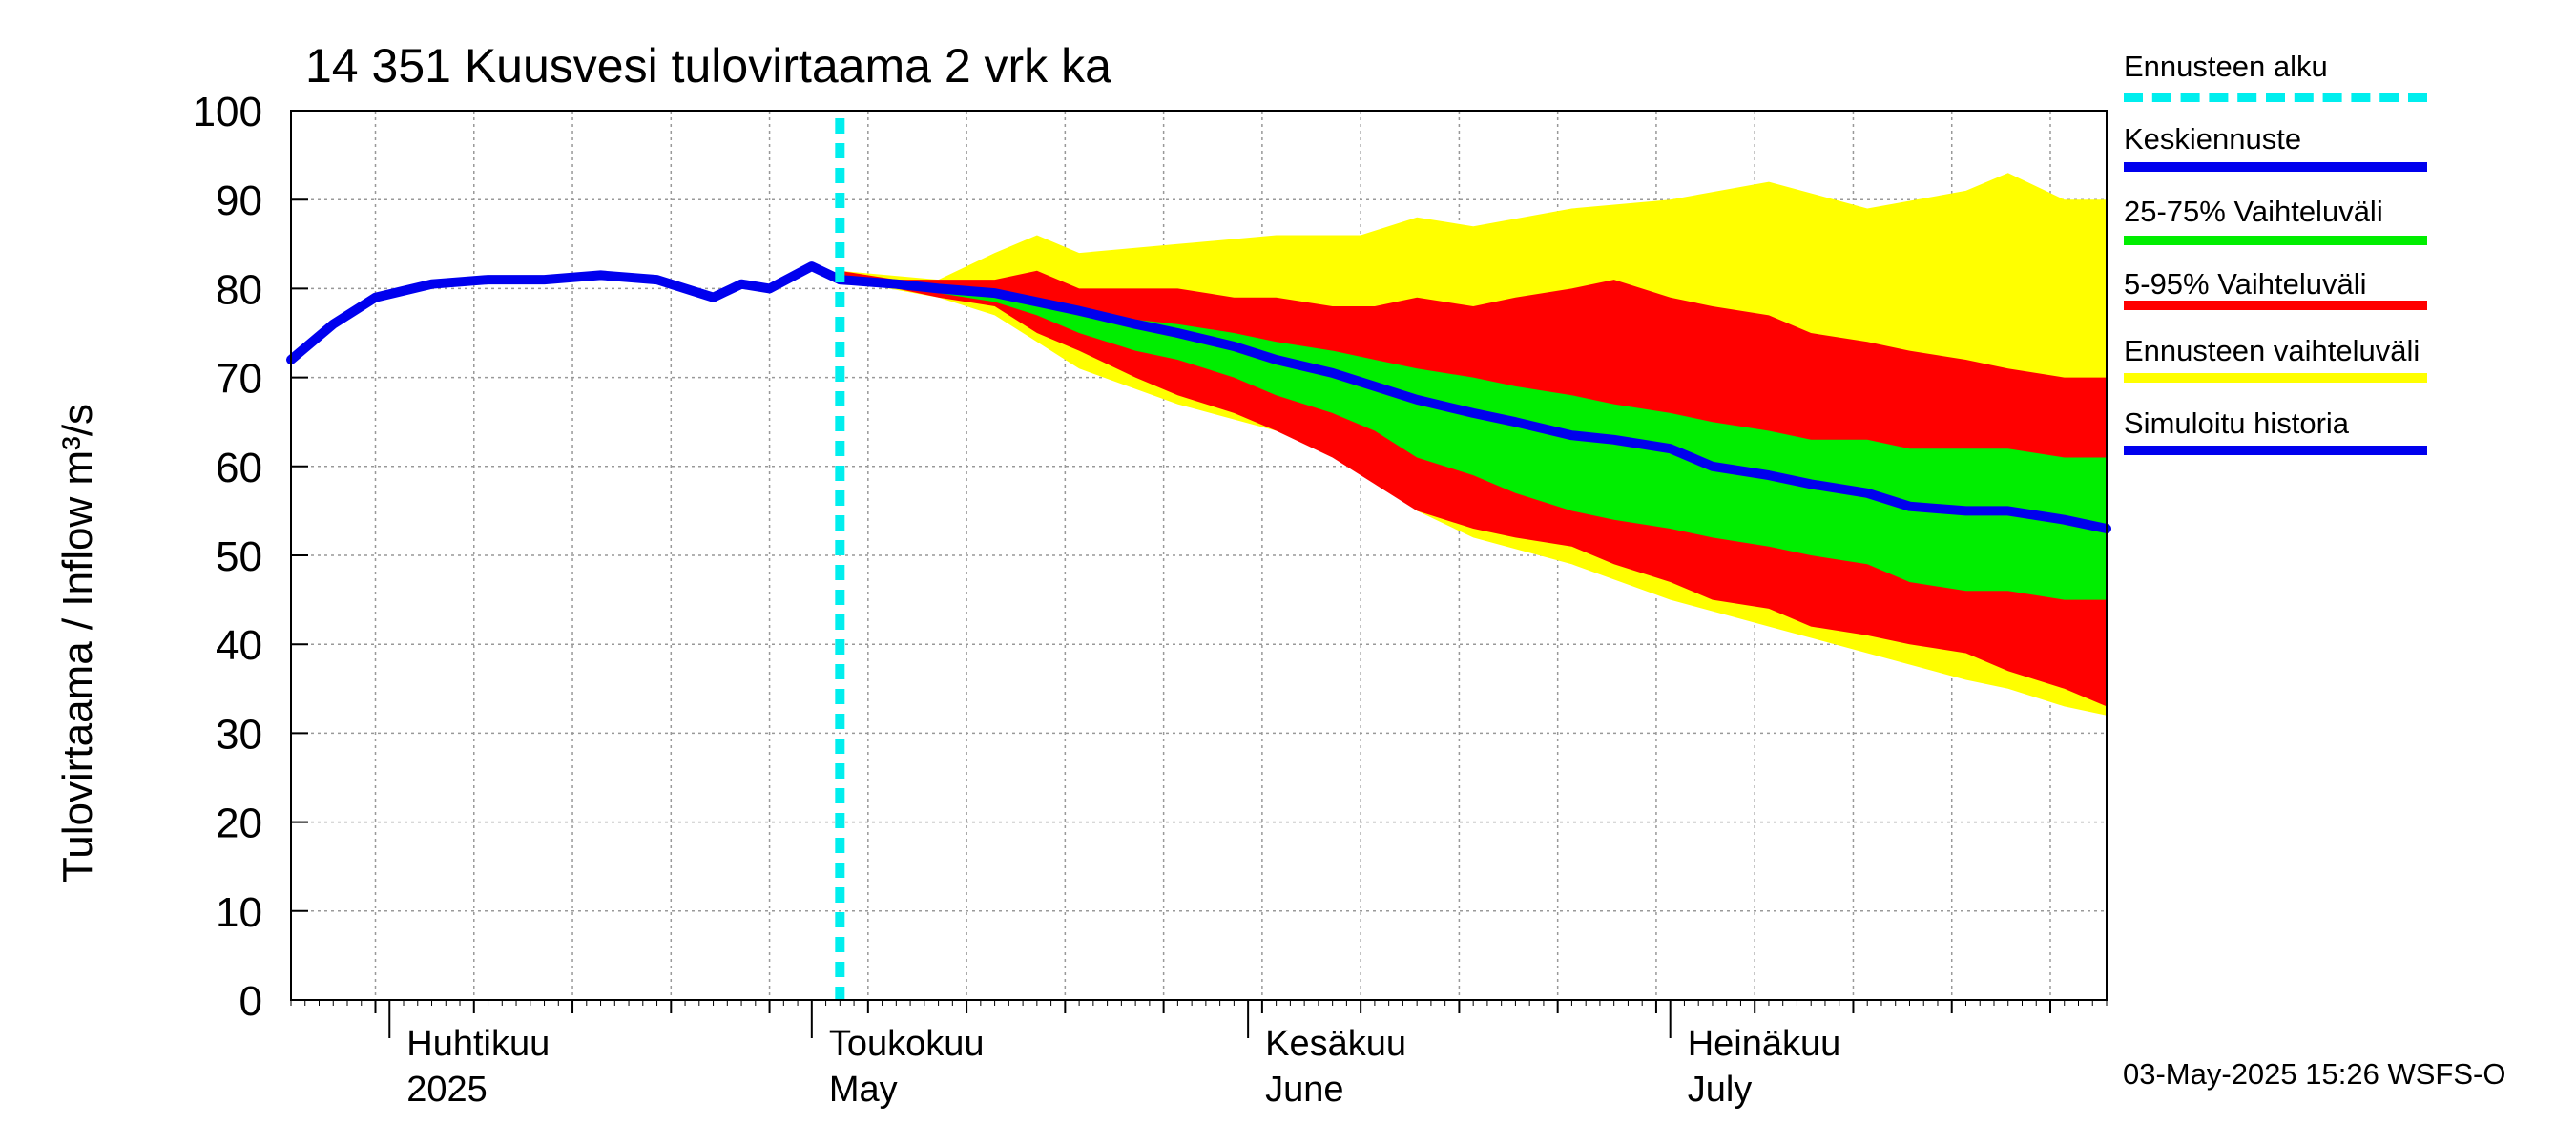 The image size is (2576, 1145). What do you see at coordinates (239, 824) in the screenshot?
I see `y-tick-label: 20` at bounding box center [239, 824].